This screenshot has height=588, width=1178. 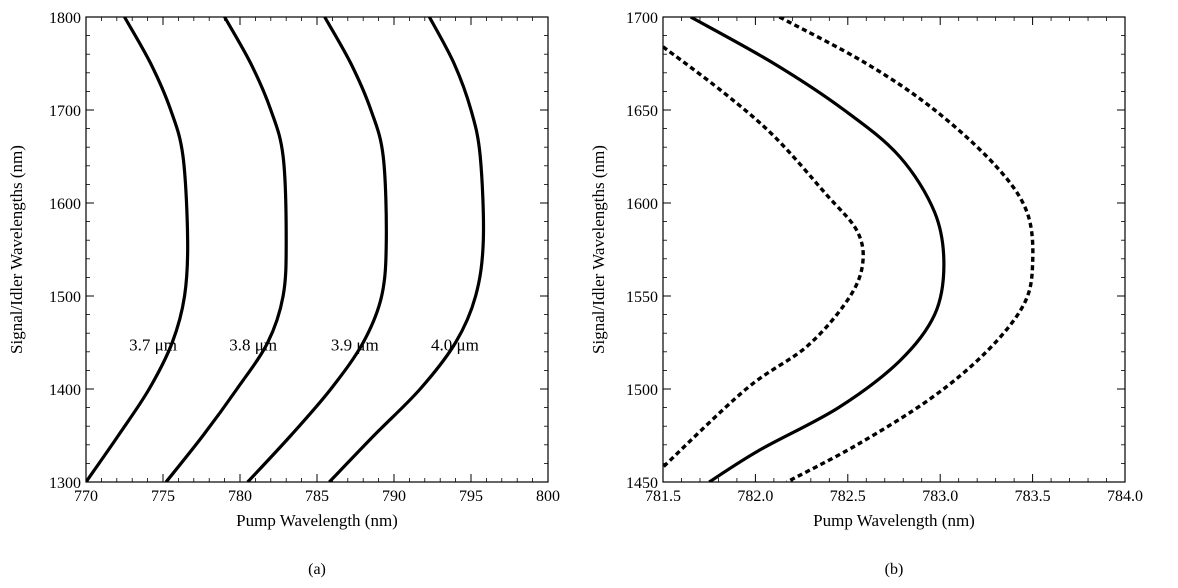 I want to click on x-tick-label: 783.5, so click(x=1033, y=496).